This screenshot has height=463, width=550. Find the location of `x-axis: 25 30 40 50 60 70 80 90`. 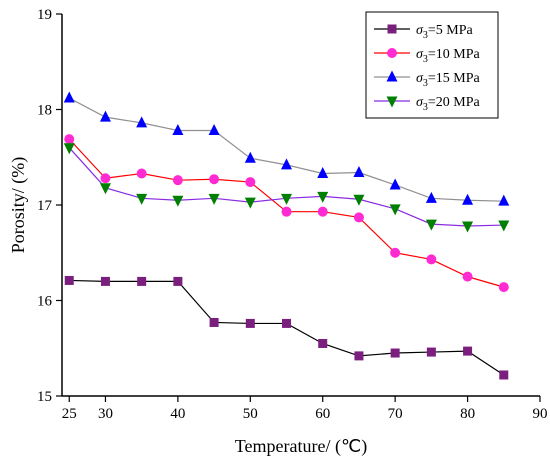

x-axis: 25 30 40 50 60 70 80 90 is located at coordinates (305, 409).